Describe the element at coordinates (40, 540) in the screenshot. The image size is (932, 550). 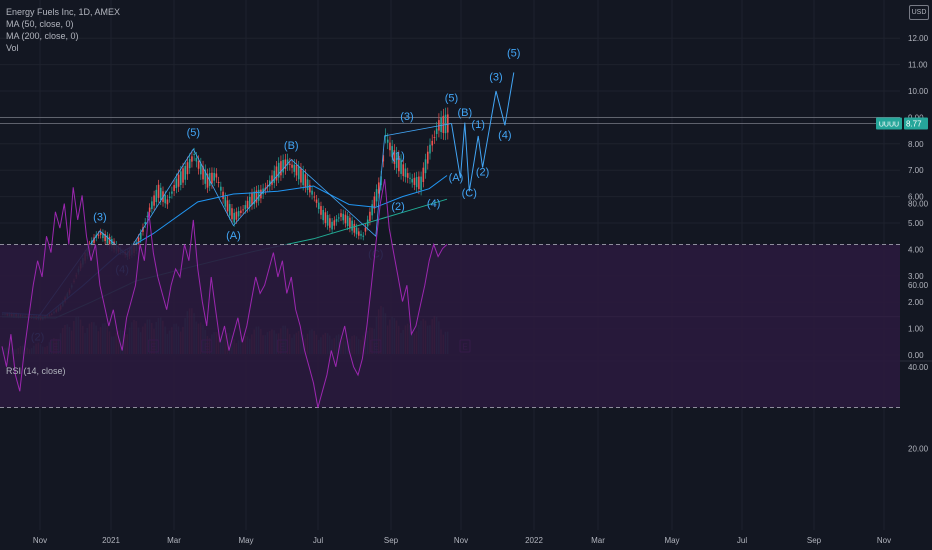
I see `time-tick-label: Nov` at that location.